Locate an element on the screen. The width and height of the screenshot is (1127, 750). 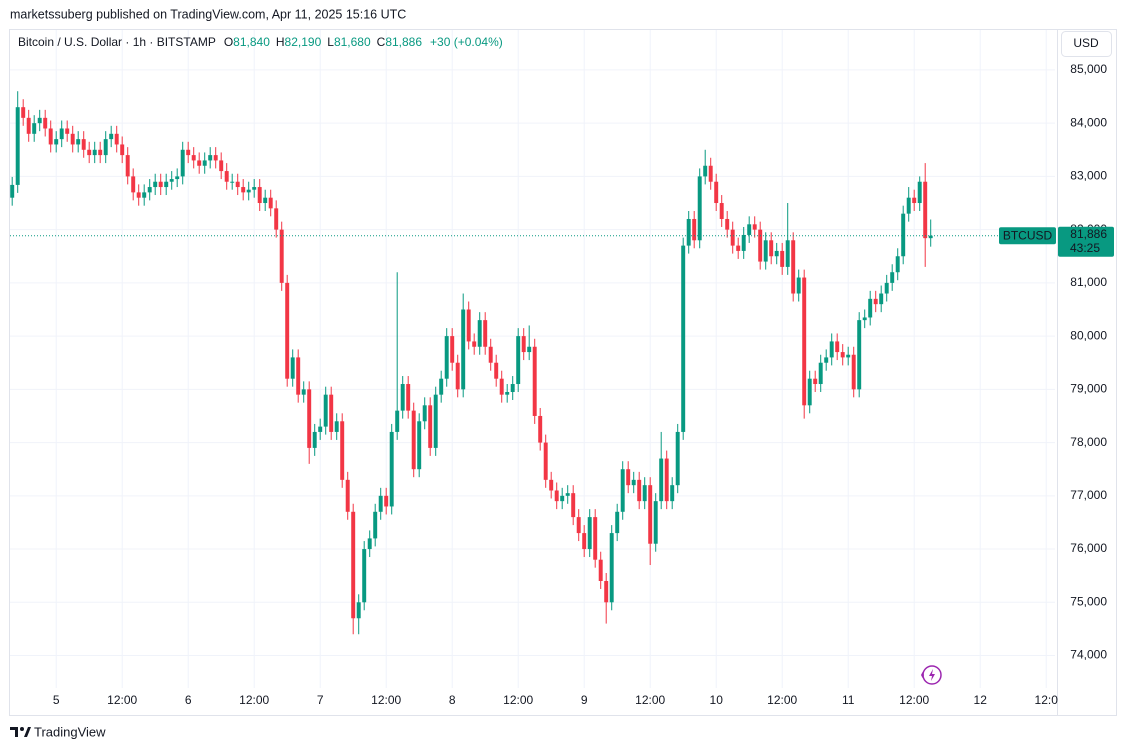
x-tick-label: 10 is located at coordinates (717, 700).